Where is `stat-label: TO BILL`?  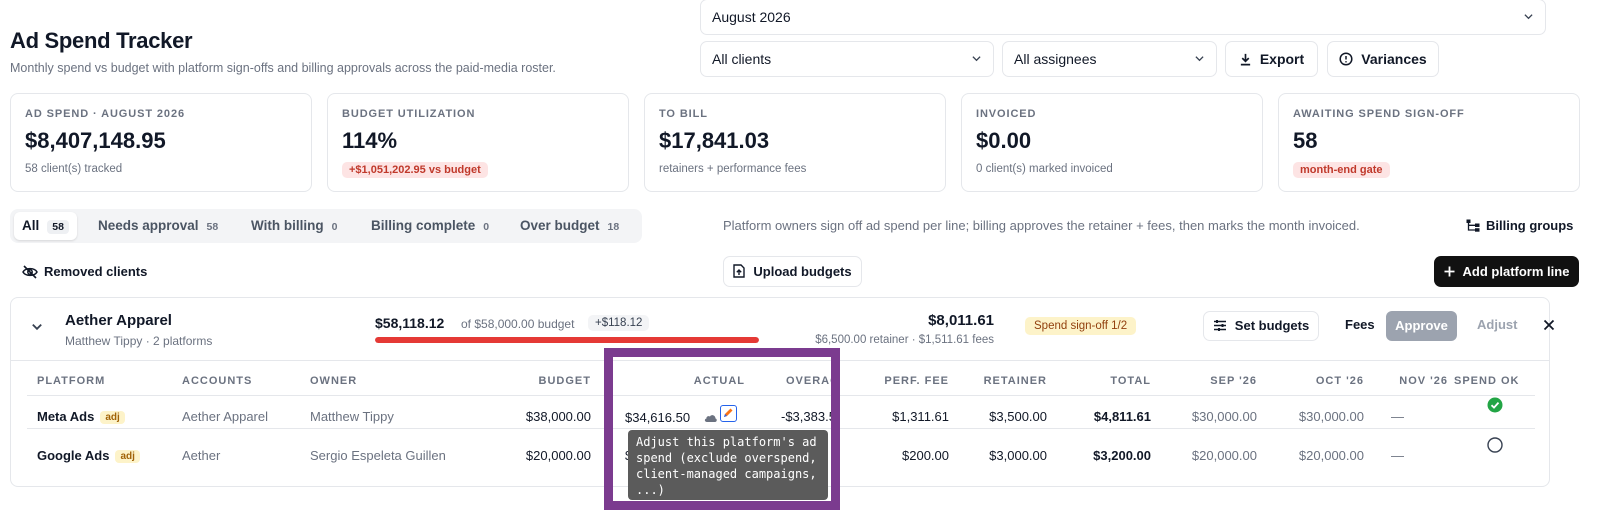
stat-label: TO BILL is located at coordinates (683, 114).